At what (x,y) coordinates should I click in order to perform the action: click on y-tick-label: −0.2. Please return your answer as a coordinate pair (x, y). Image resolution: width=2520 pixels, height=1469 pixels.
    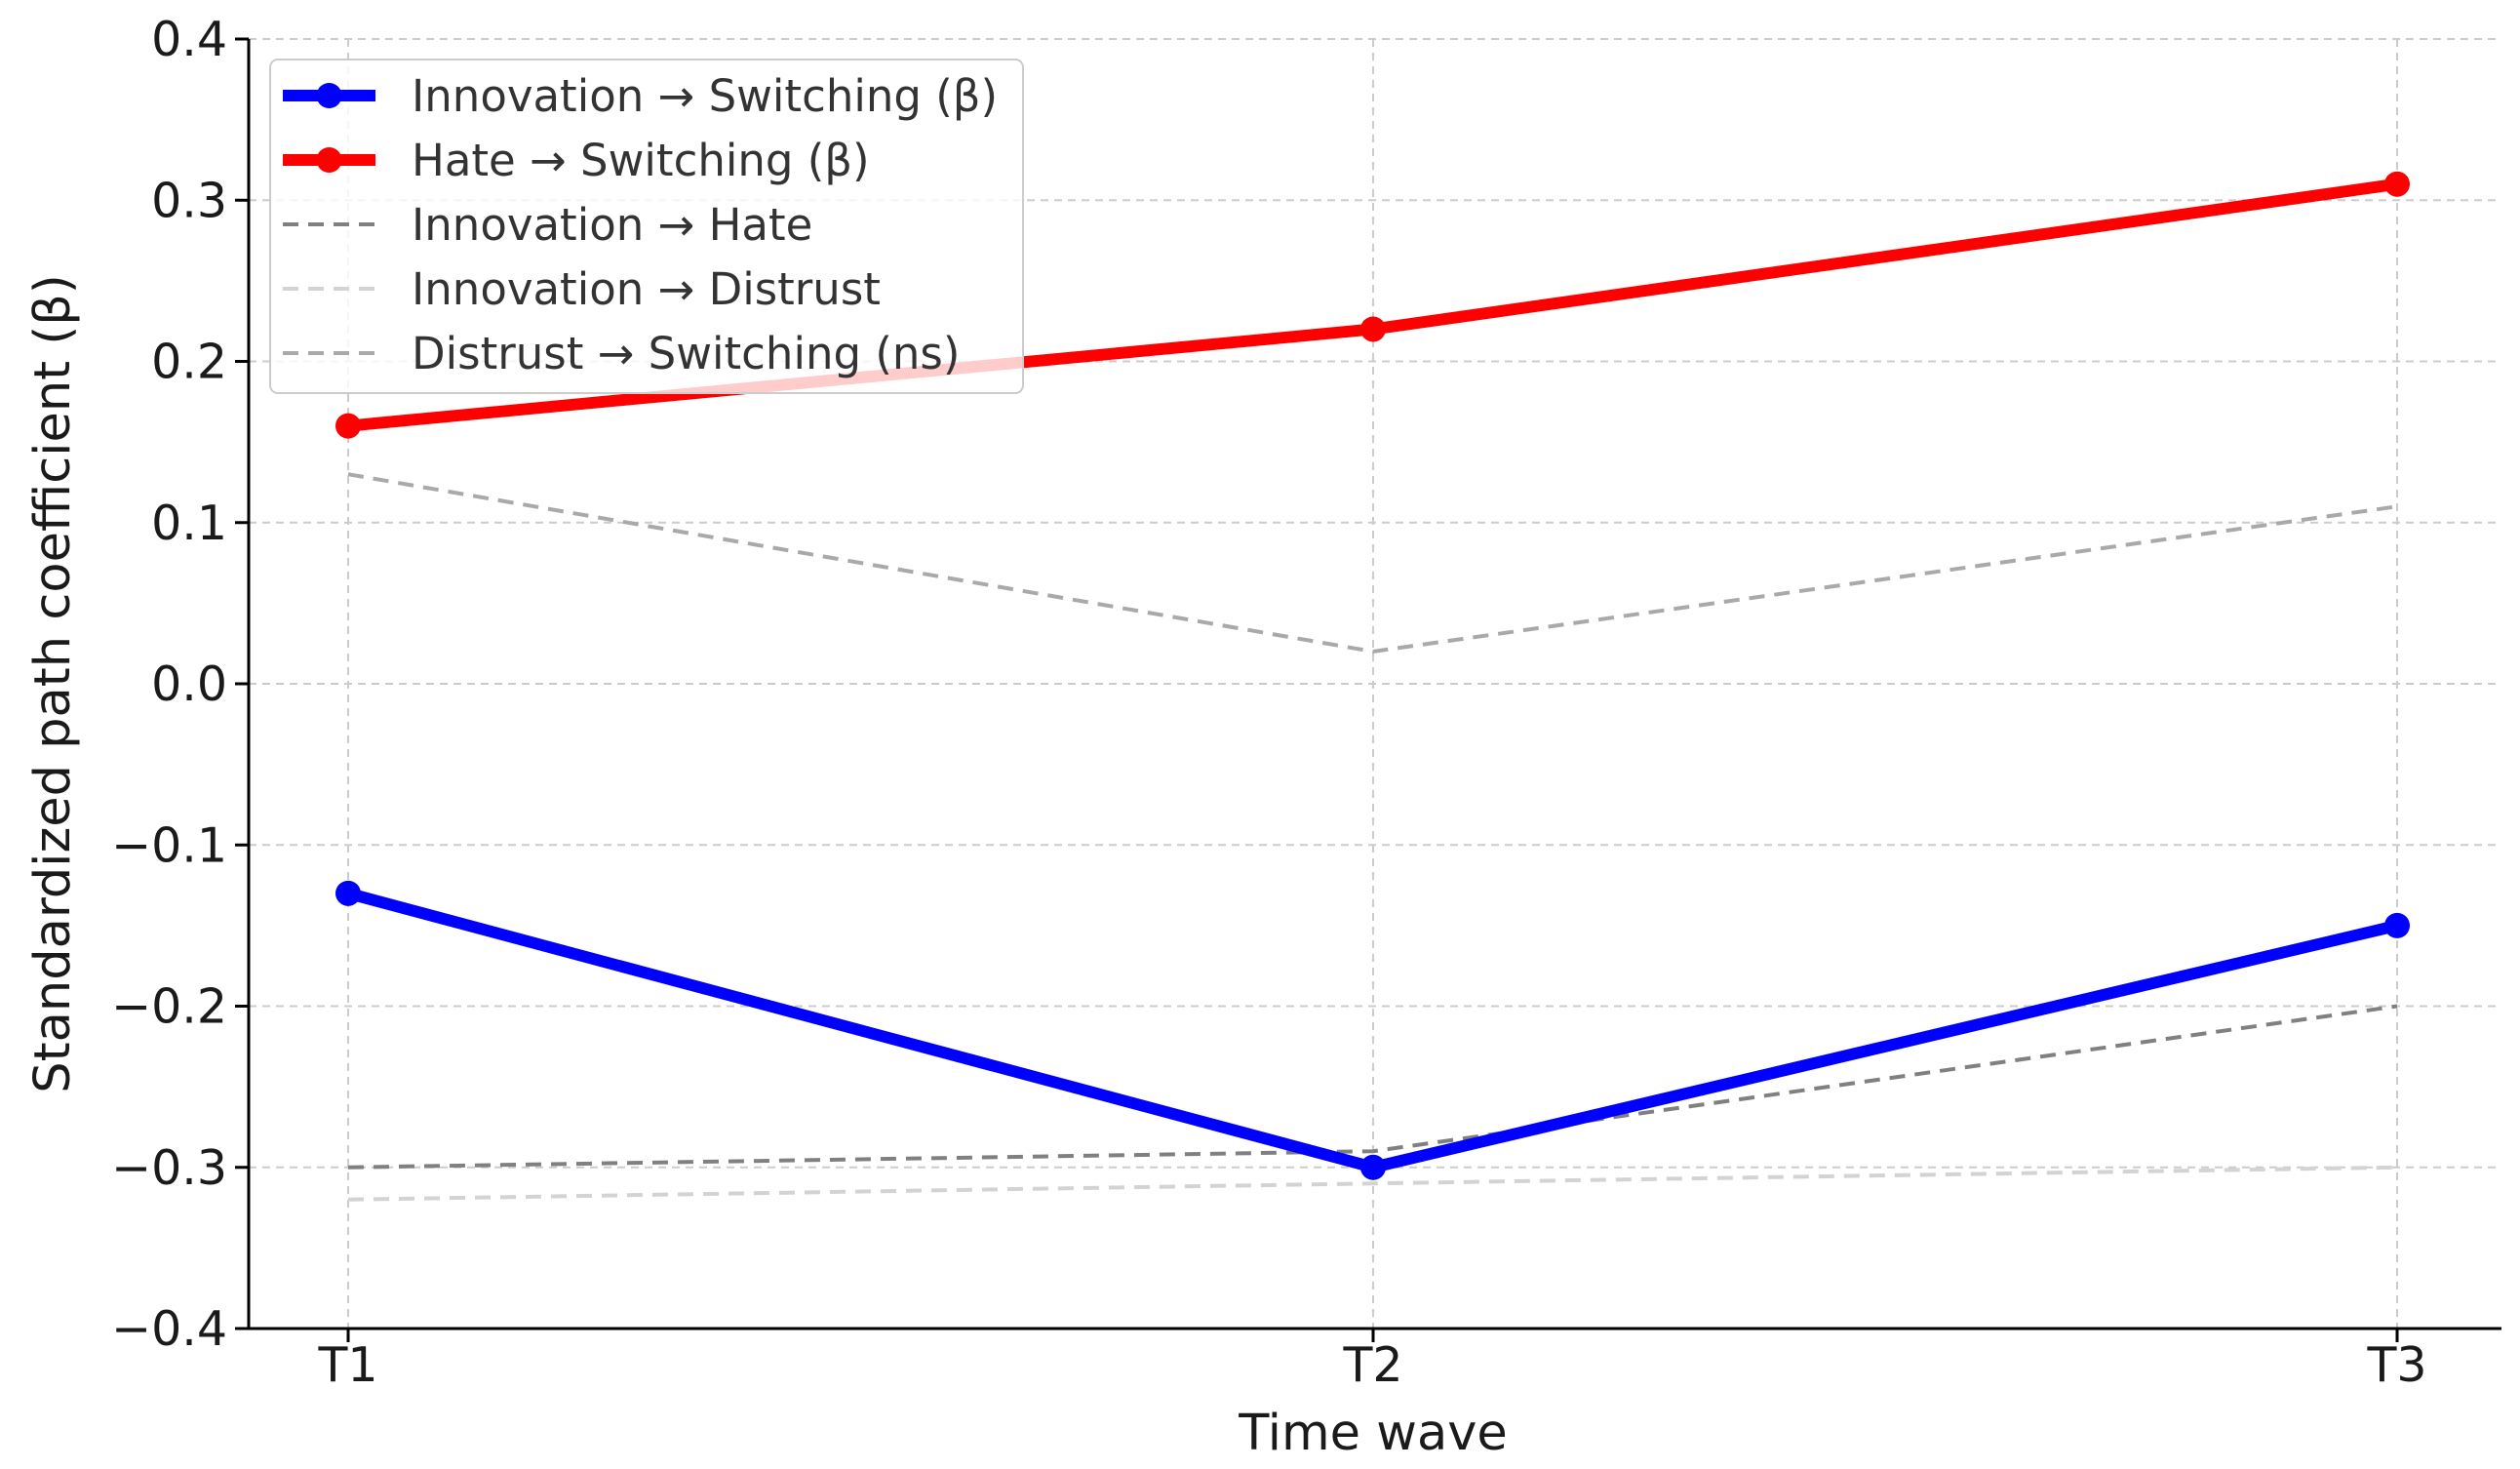
    Looking at the image, I should click on (169, 1007).